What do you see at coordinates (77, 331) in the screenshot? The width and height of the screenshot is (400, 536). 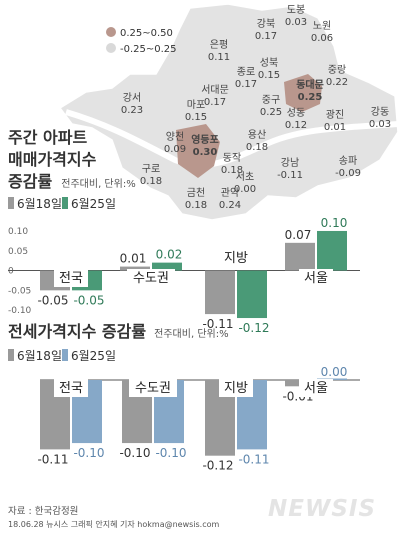 I see `chart2-title: 전세가격지수 증감률` at bounding box center [77, 331].